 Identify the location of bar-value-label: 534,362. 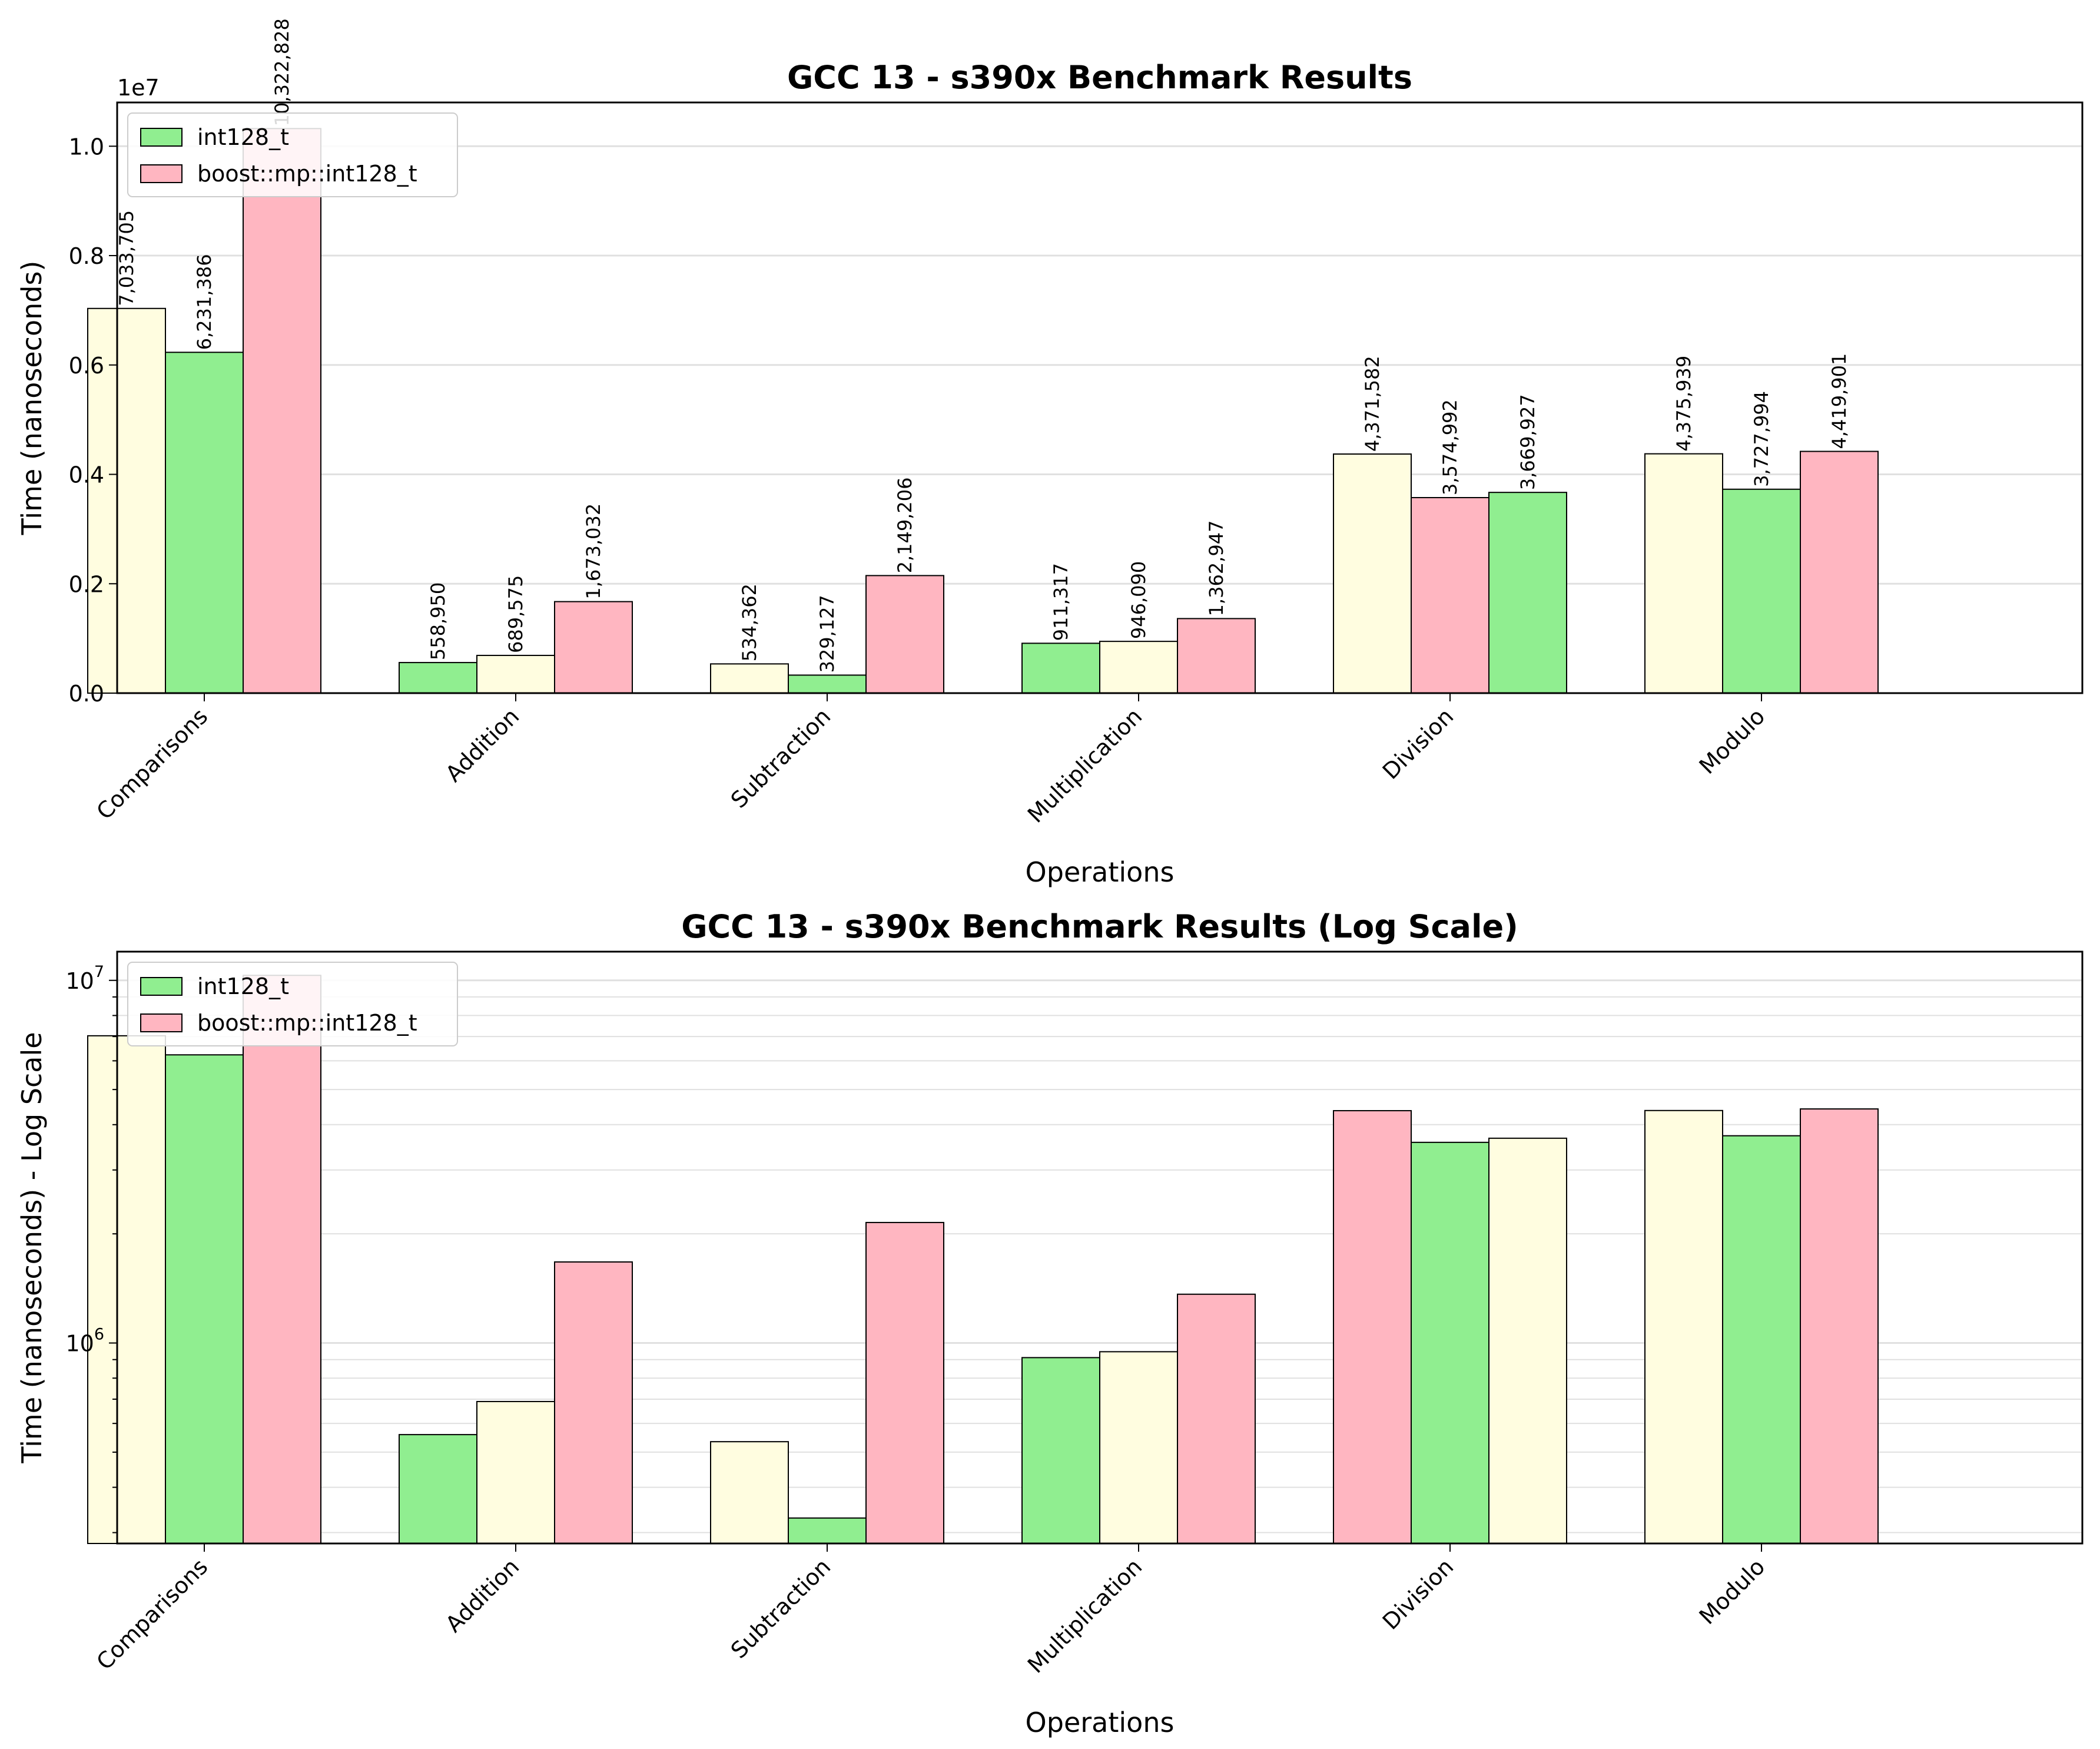
(750, 622).